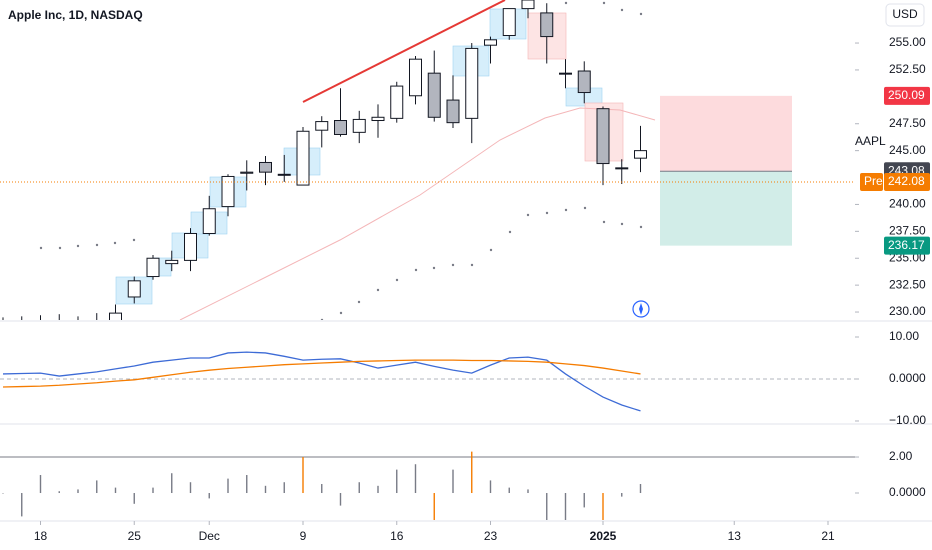 This screenshot has height=550, width=932. I want to click on compass-icon, so click(641, 309).